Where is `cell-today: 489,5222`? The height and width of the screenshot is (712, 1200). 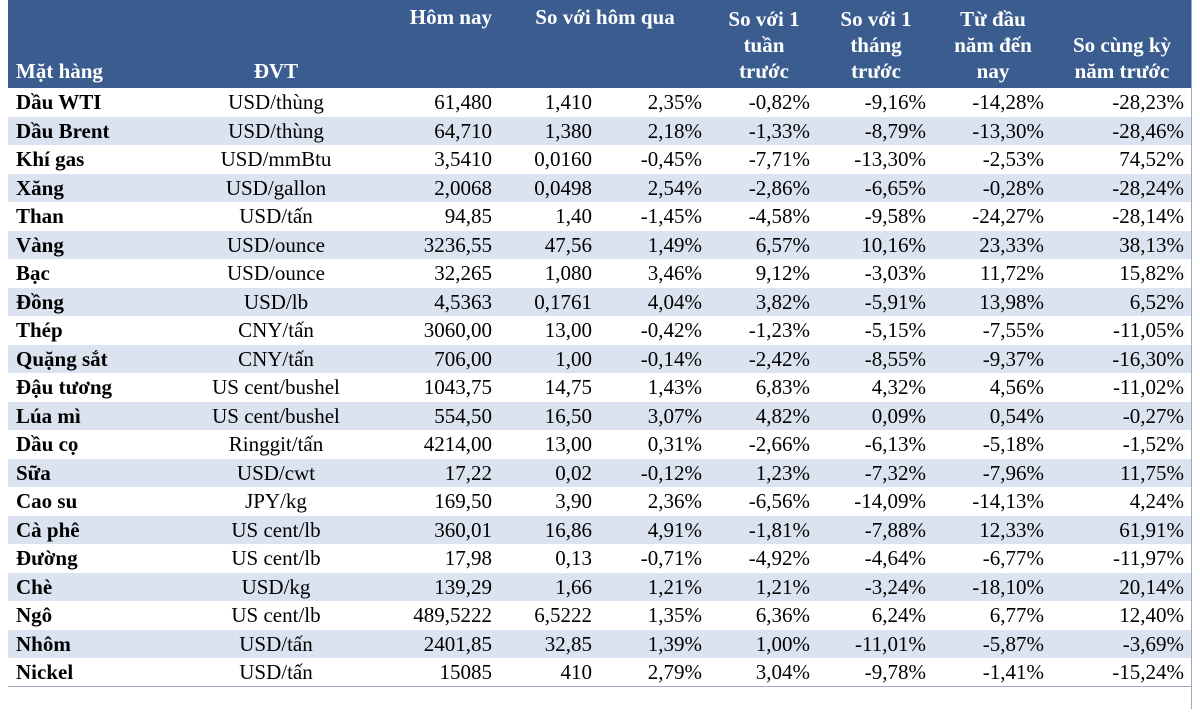 cell-today: 489,5222 is located at coordinates (433, 615).